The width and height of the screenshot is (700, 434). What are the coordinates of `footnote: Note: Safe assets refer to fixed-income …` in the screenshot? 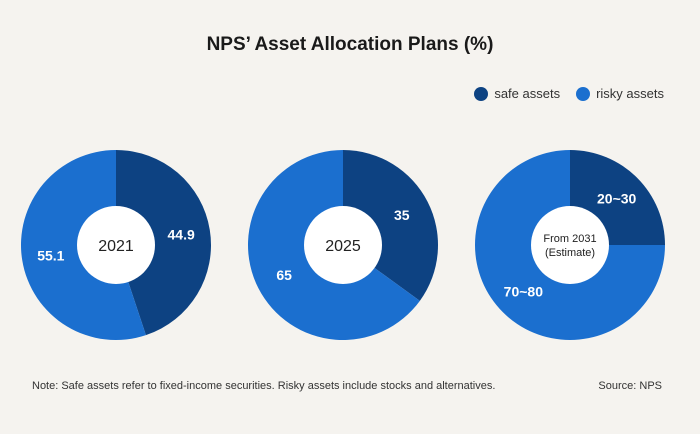 It's located at (264, 386).